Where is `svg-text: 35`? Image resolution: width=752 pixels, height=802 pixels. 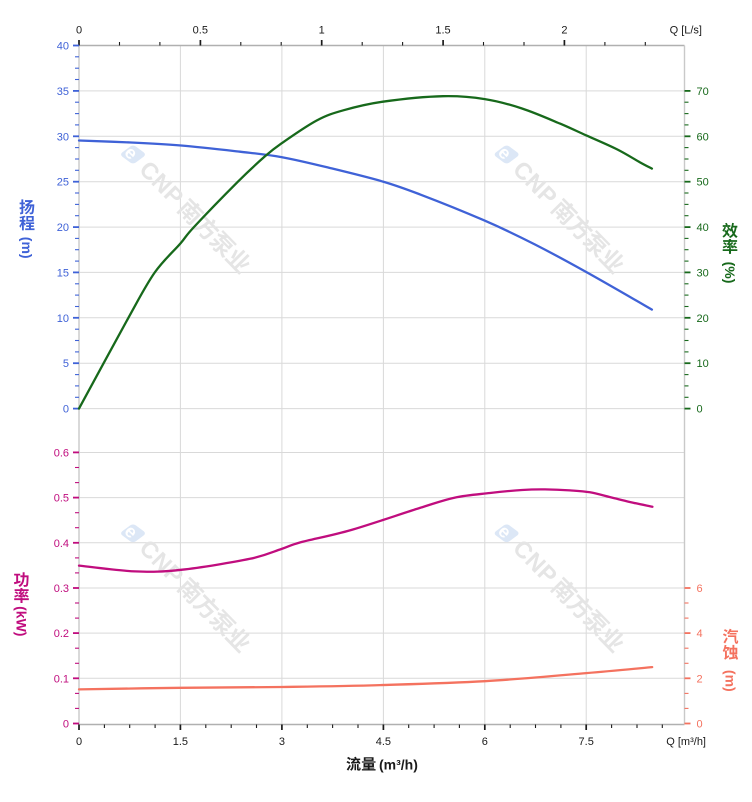 svg-text: 35 is located at coordinates (63, 92).